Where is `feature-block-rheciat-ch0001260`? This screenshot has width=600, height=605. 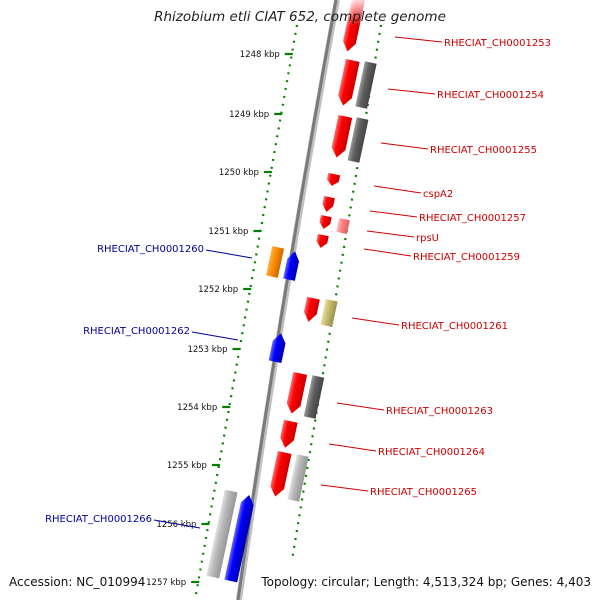
feature-block-rheciat-ch0001260 is located at coordinates (275, 262).